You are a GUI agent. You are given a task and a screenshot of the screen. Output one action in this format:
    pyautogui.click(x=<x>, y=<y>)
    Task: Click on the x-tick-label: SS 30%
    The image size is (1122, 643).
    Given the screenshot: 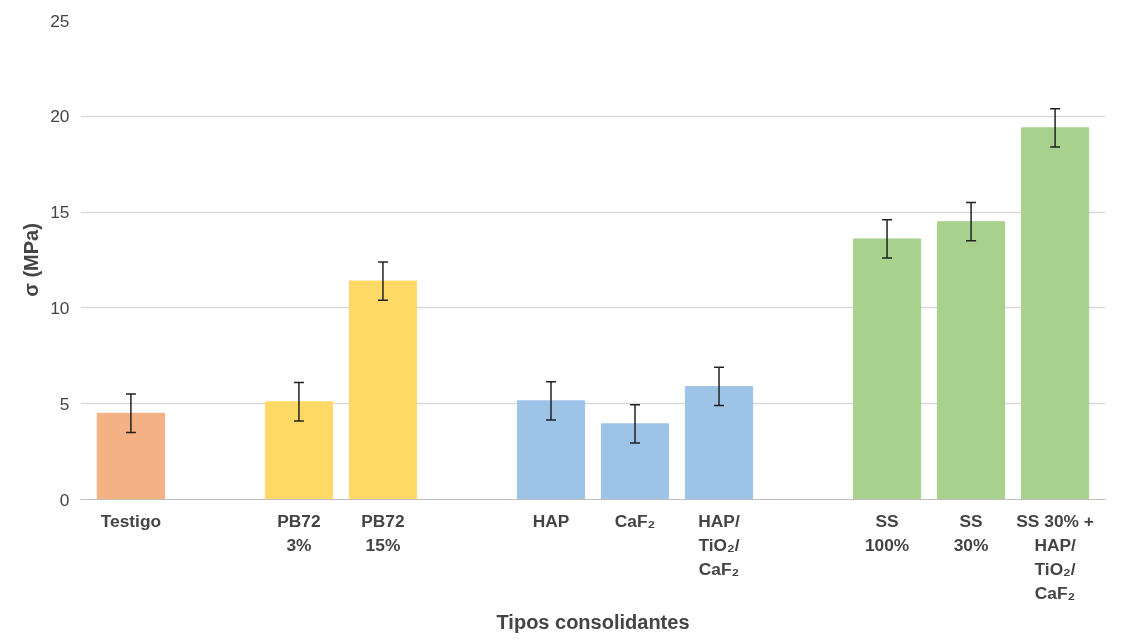 What is the action you would take?
    pyautogui.click(x=971, y=532)
    